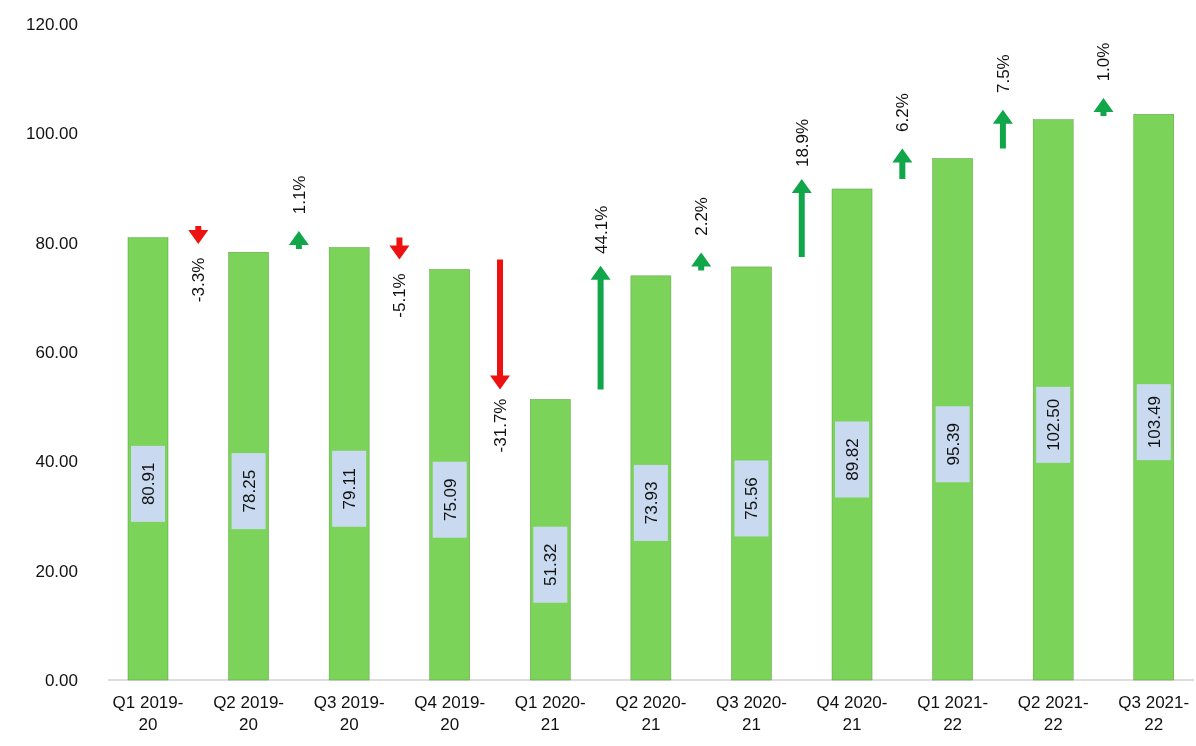  What do you see at coordinates (148, 484) in the screenshot?
I see `data-label: 80.91` at bounding box center [148, 484].